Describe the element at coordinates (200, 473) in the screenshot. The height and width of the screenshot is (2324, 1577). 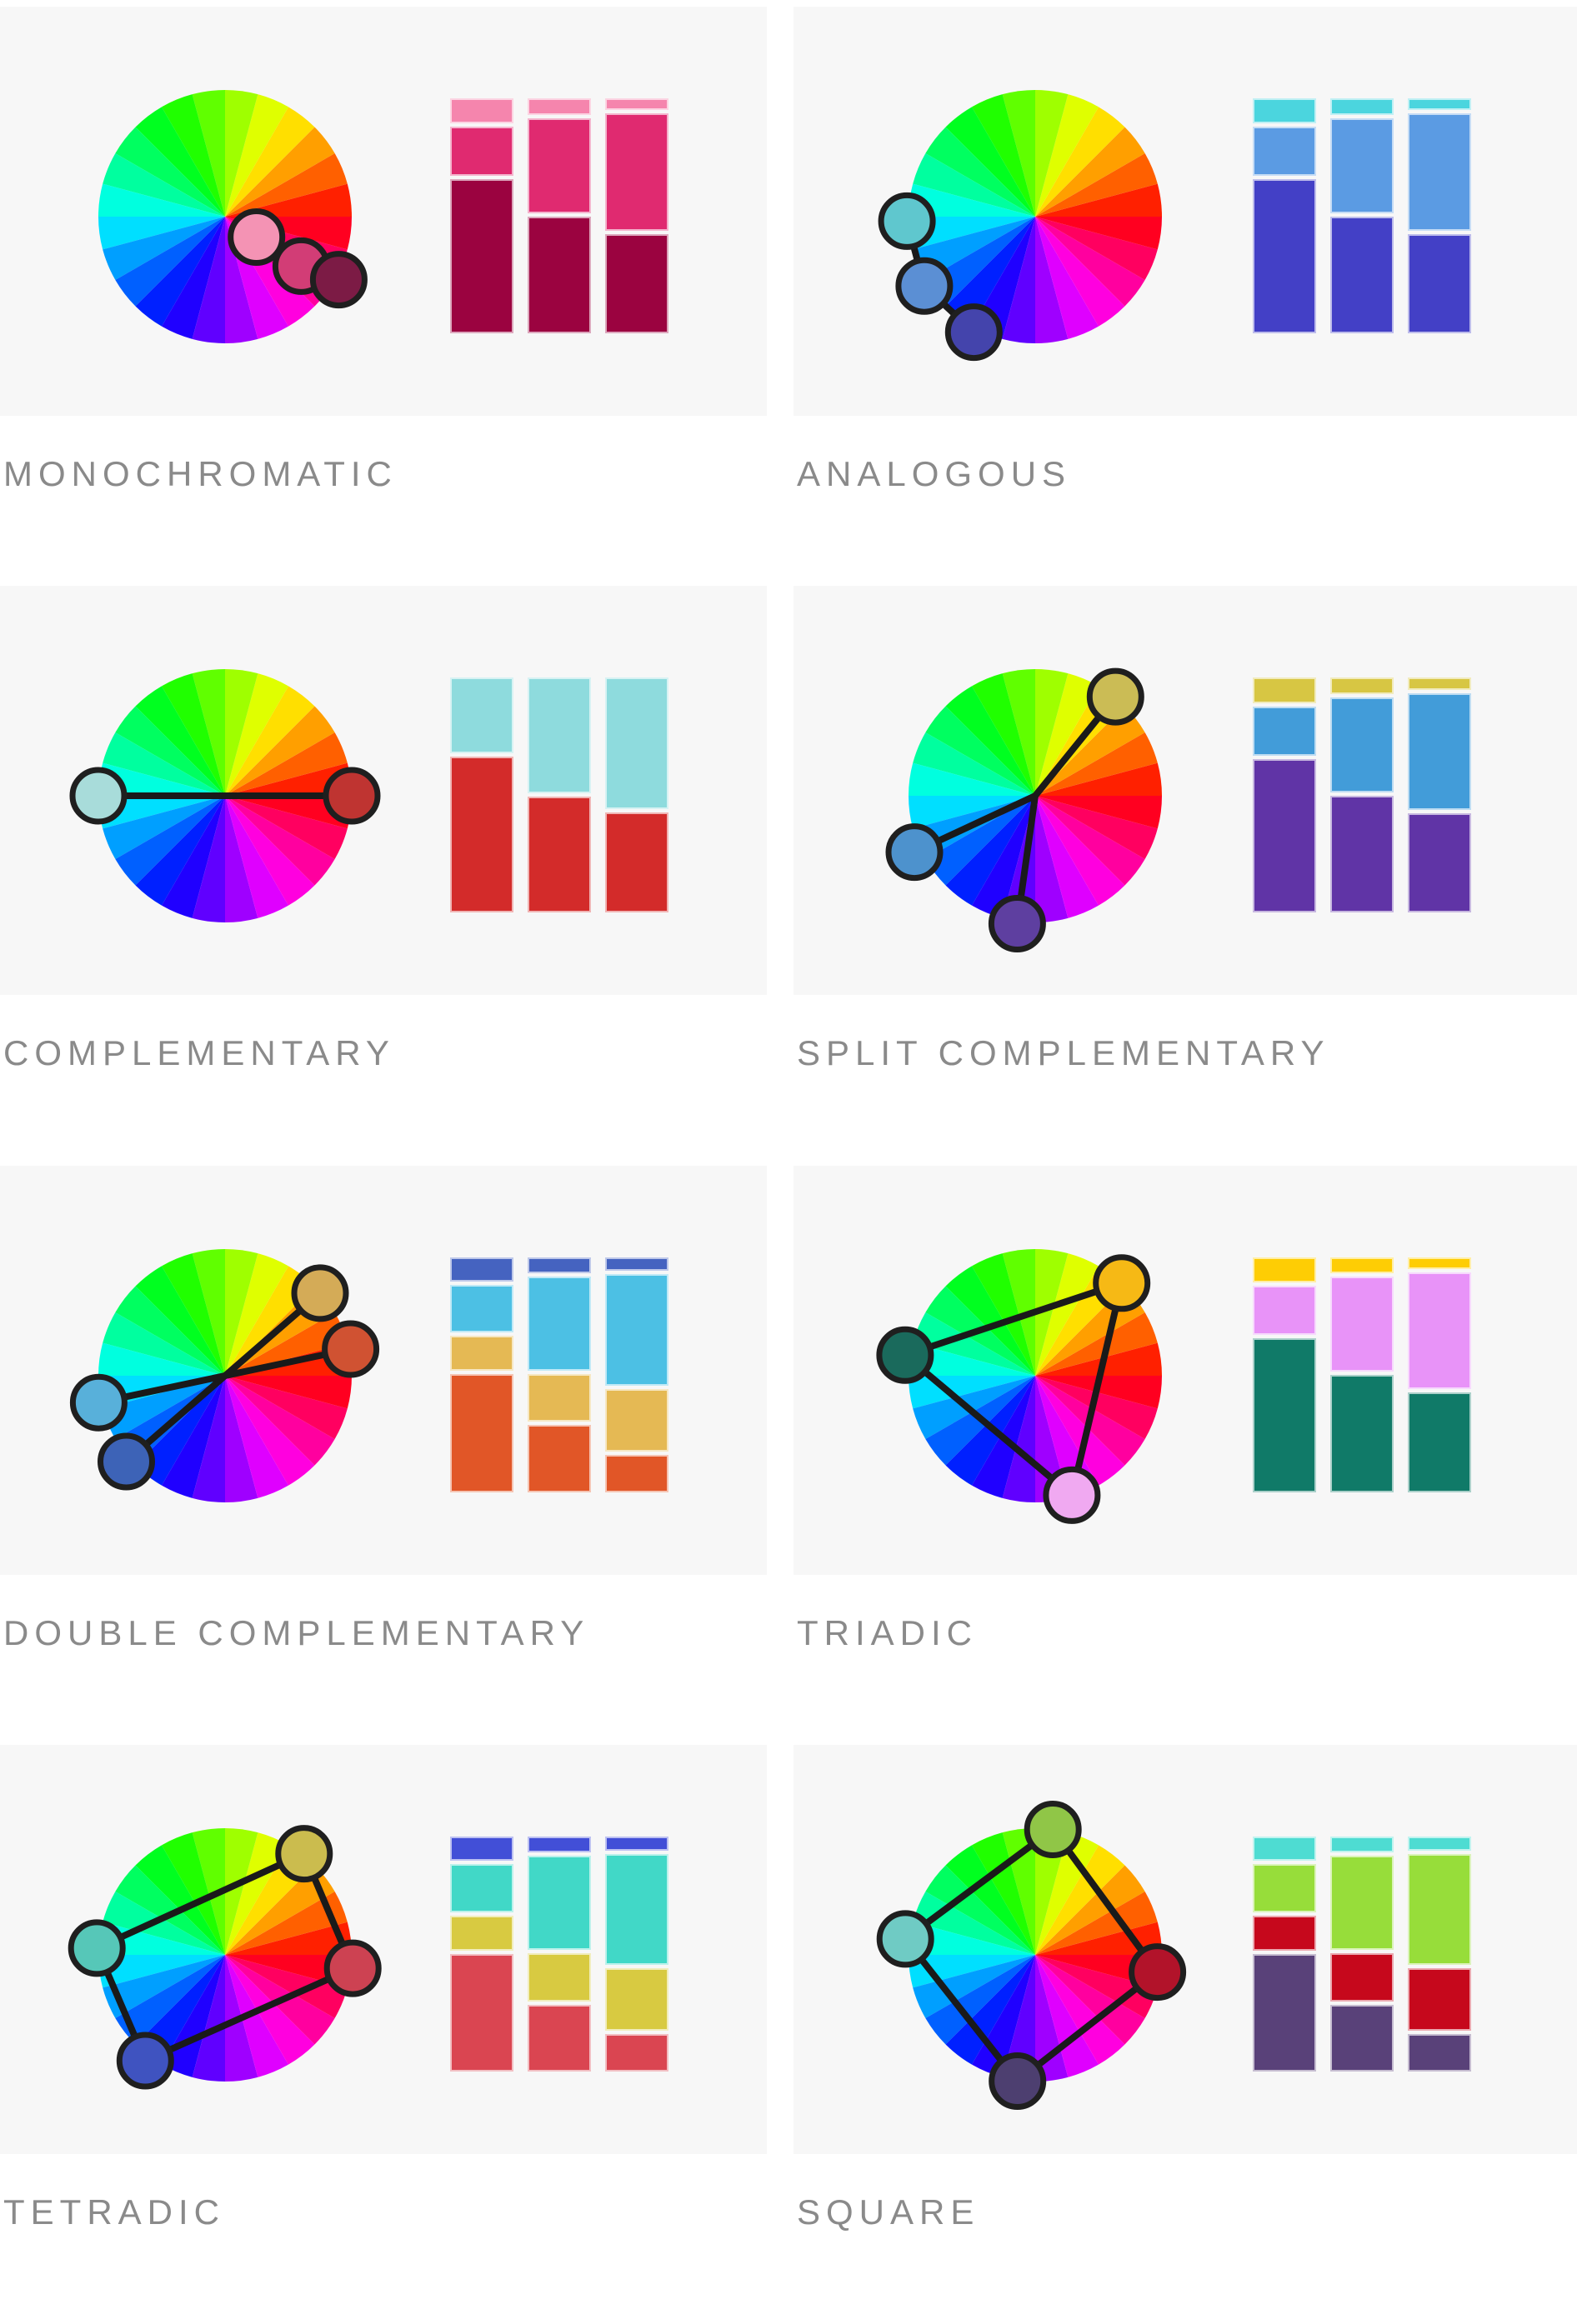
I see `scheme-label: MONOCHROMATIC` at that location.